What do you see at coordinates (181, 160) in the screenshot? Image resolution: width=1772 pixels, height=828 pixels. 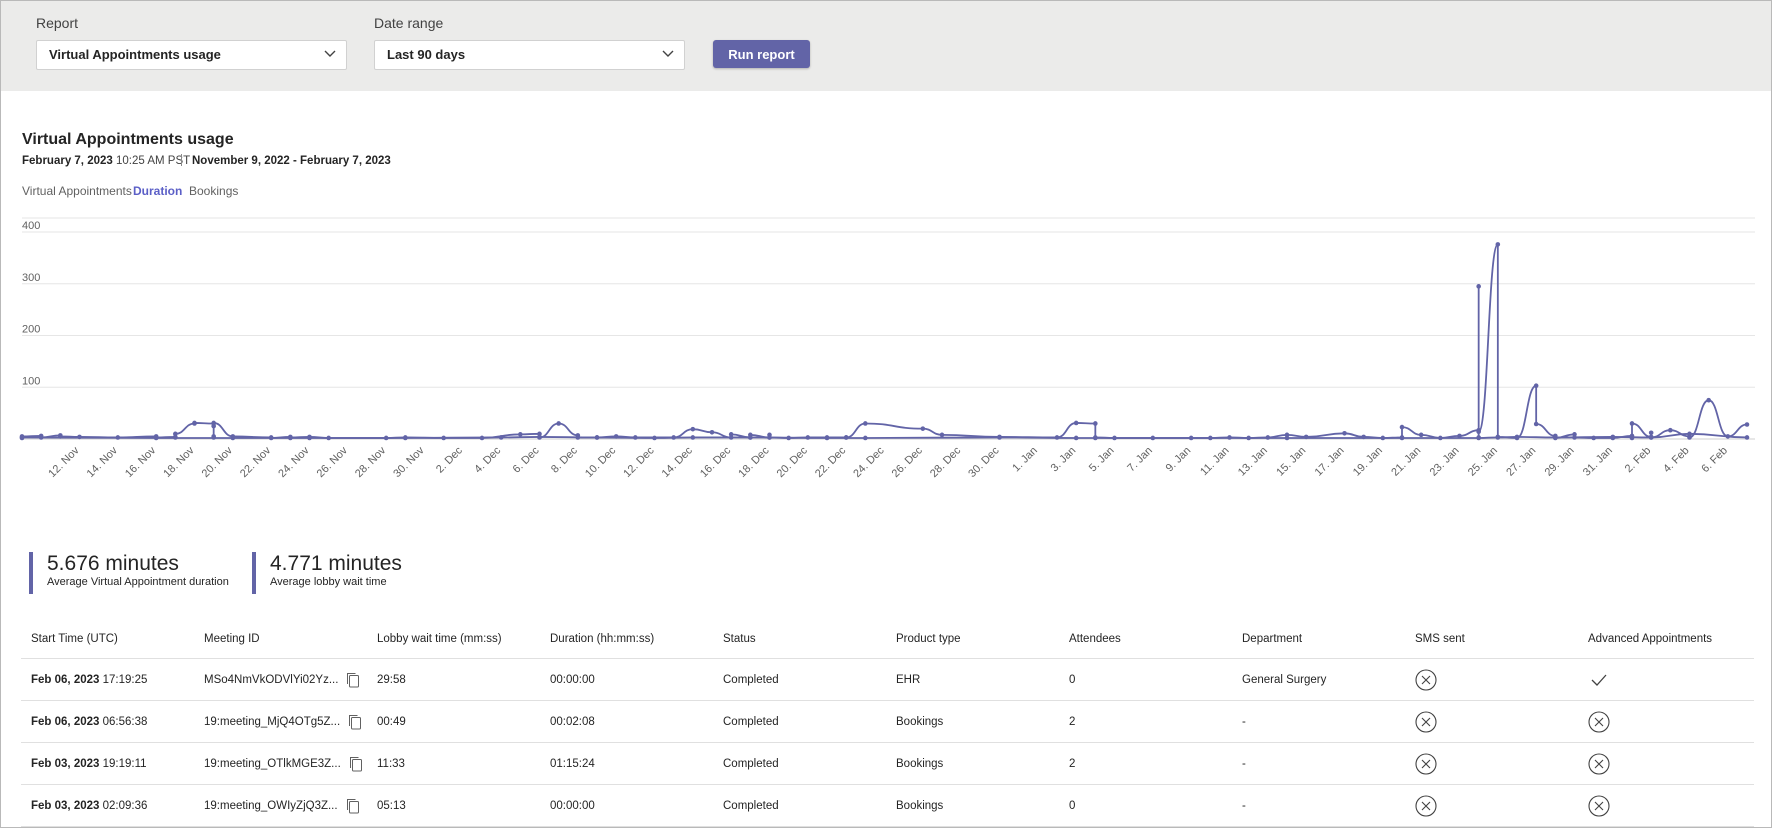 I see `meta-divider` at bounding box center [181, 160].